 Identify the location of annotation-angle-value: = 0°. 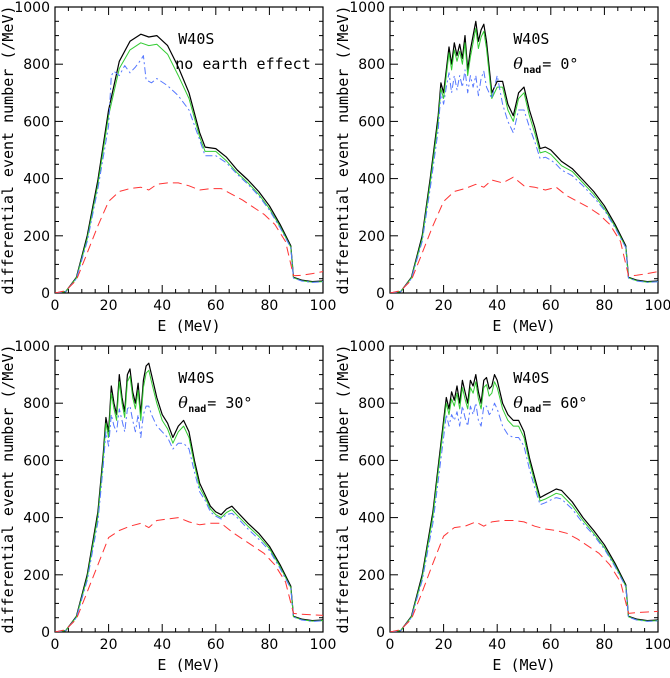
(560, 64).